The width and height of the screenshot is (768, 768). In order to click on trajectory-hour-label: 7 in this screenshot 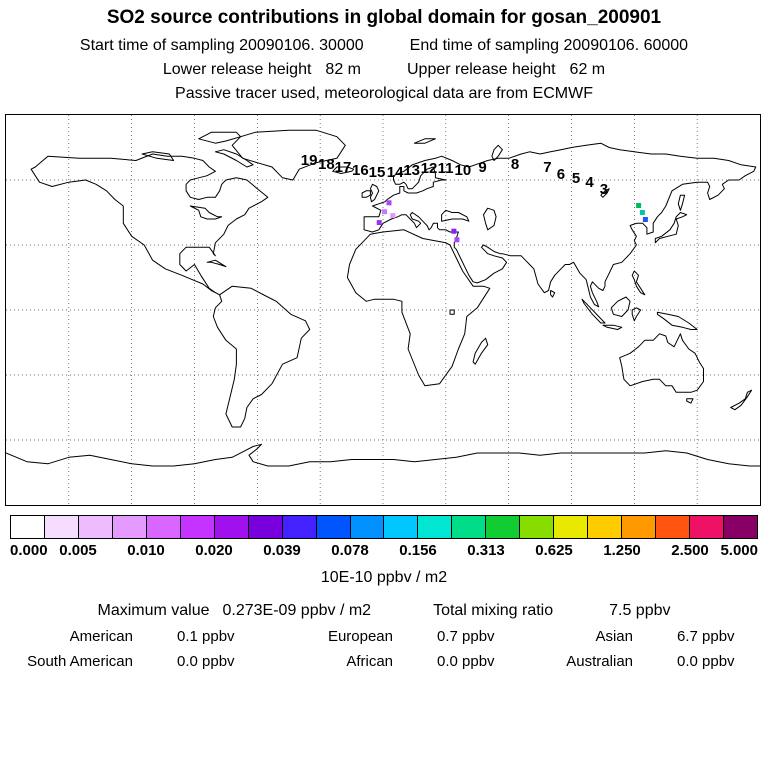, I will do `click(547, 167)`.